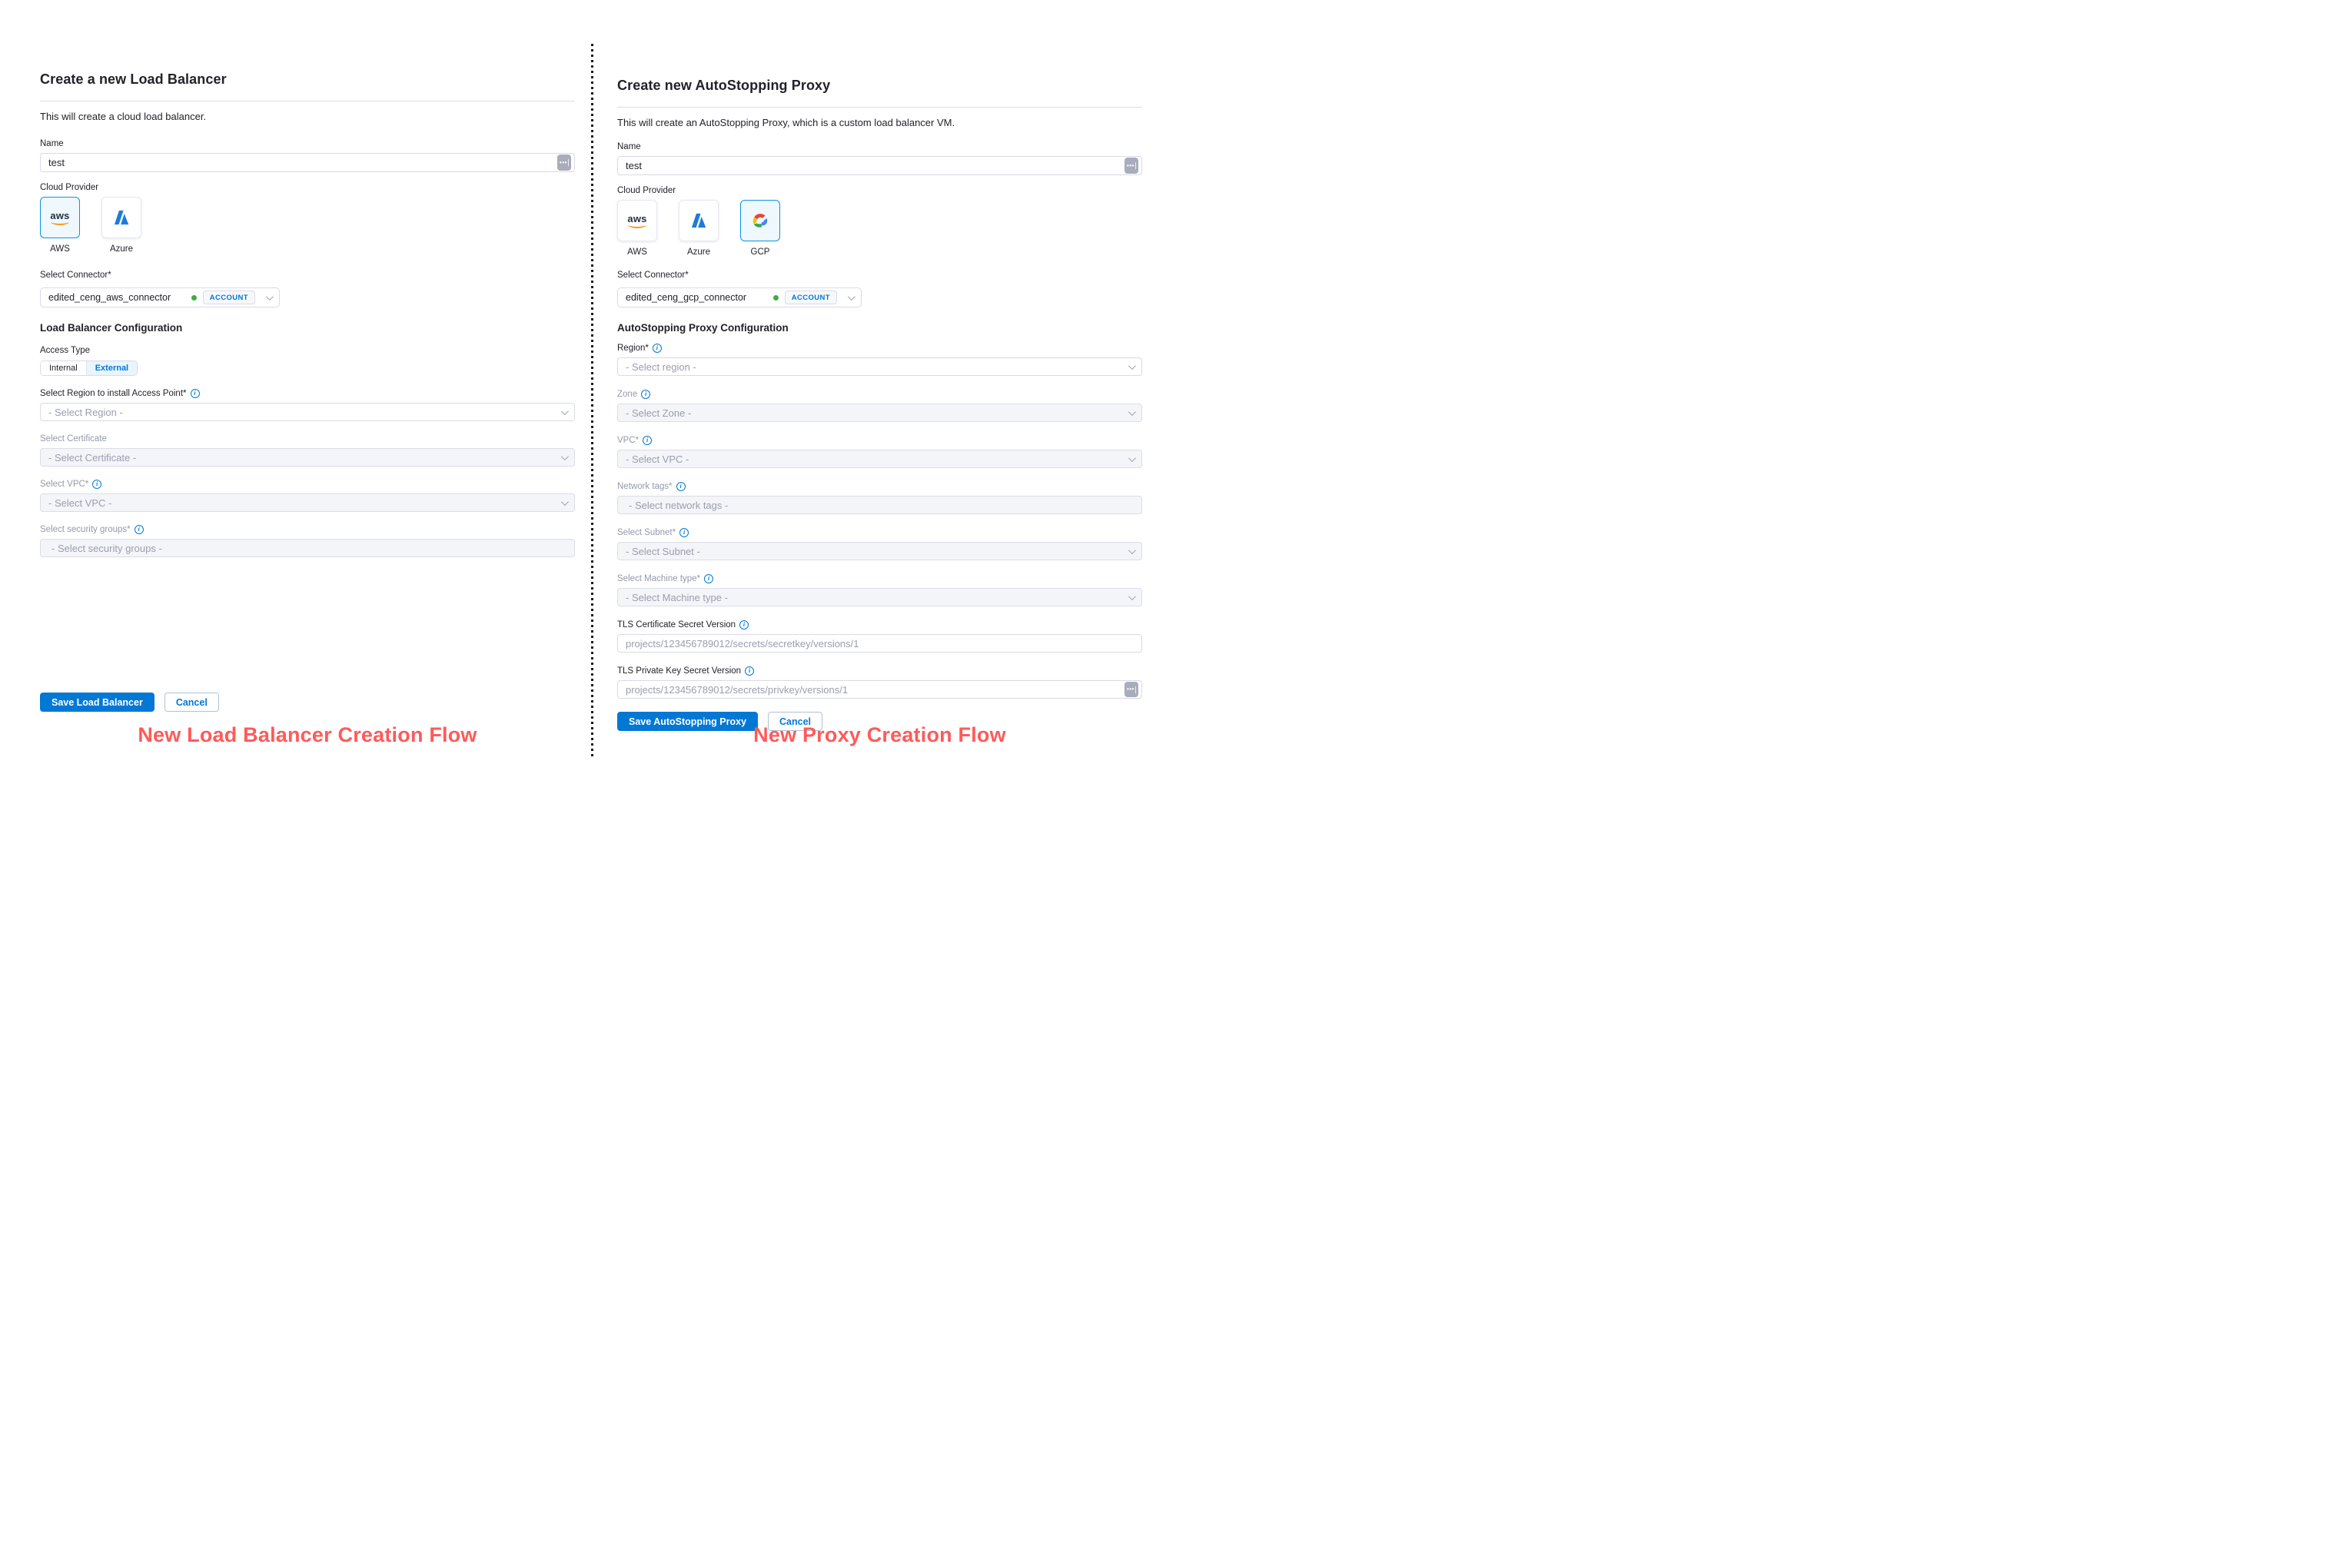 This screenshot has width=2352, height=1568. Describe the element at coordinates (688, 721) in the screenshot. I see `save-autostopping-proxy-button: Save AutoStopping Proxy` at that location.